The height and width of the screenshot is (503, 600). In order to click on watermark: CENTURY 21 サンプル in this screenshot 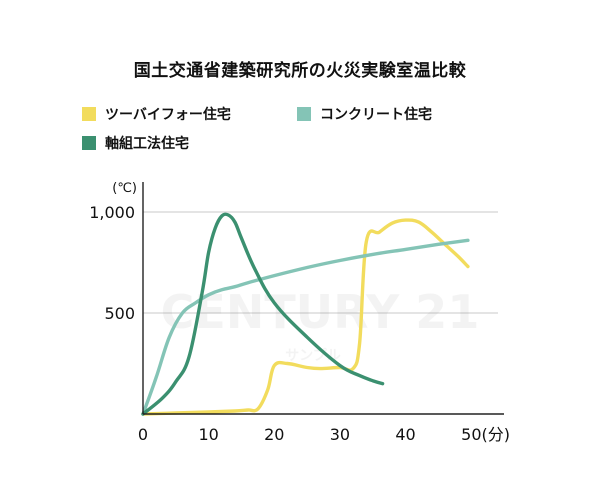, I will do `click(320, 324)`.